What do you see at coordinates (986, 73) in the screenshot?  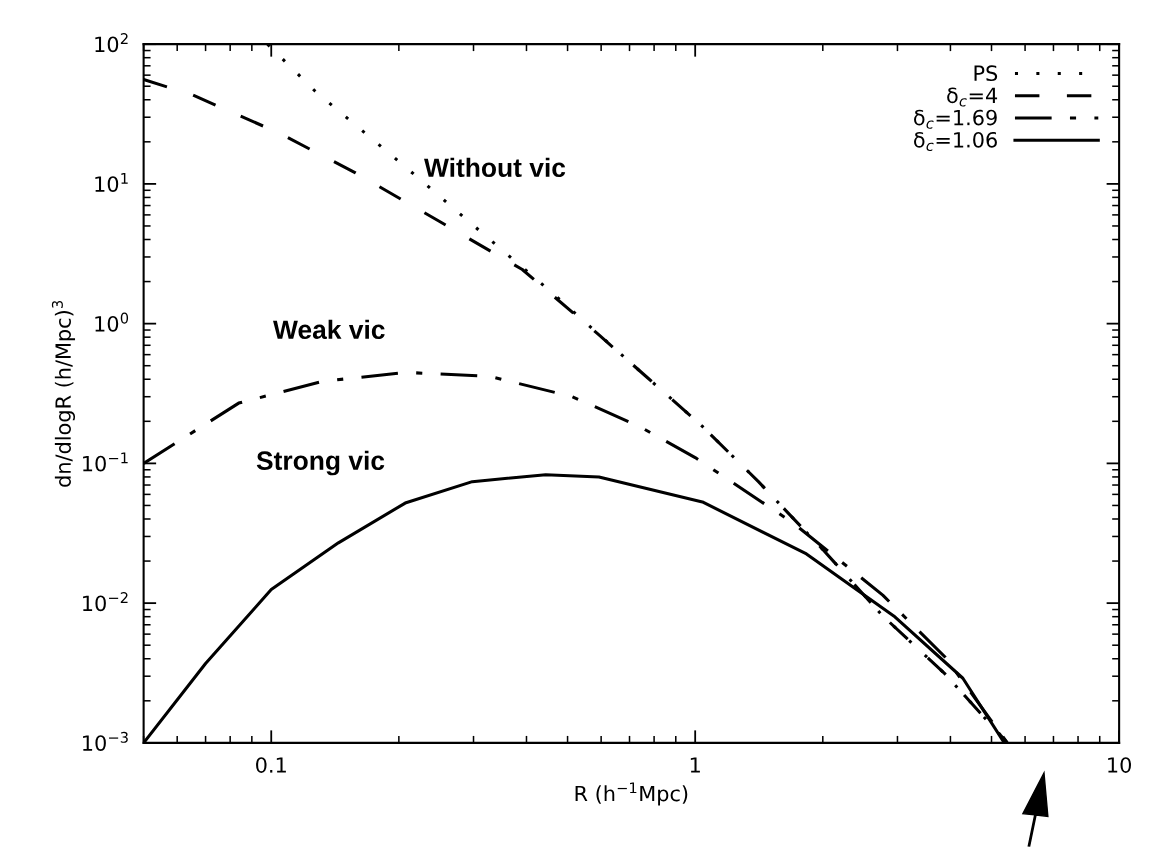 I see `legend-label: PS` at bounding box center [986, 73].